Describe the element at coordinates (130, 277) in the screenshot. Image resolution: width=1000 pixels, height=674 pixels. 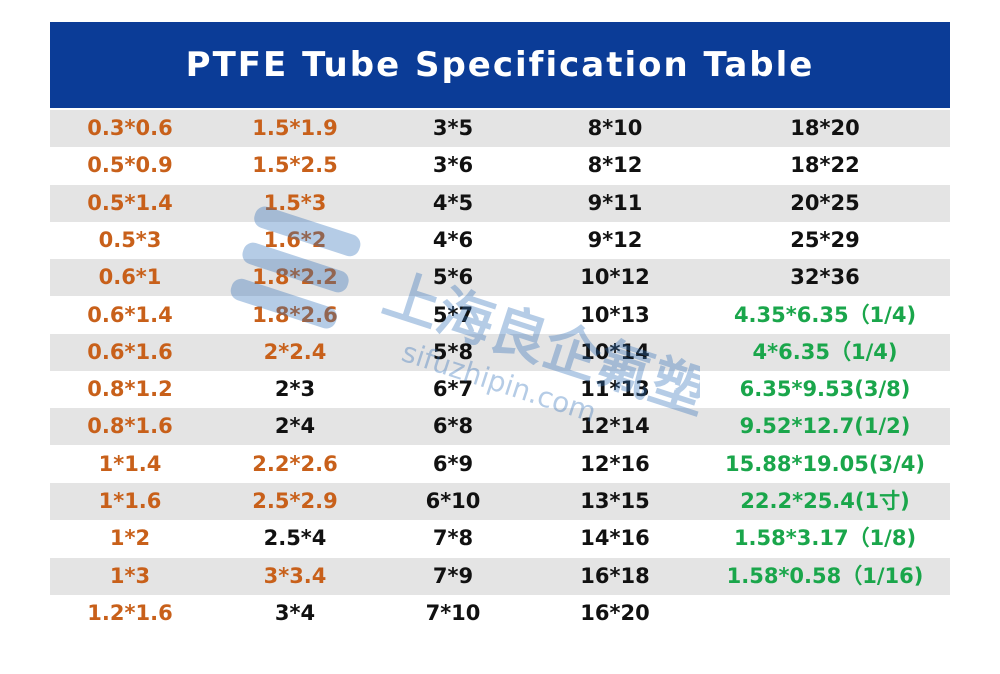
I see `table-cell: 0.6*1` at that location.